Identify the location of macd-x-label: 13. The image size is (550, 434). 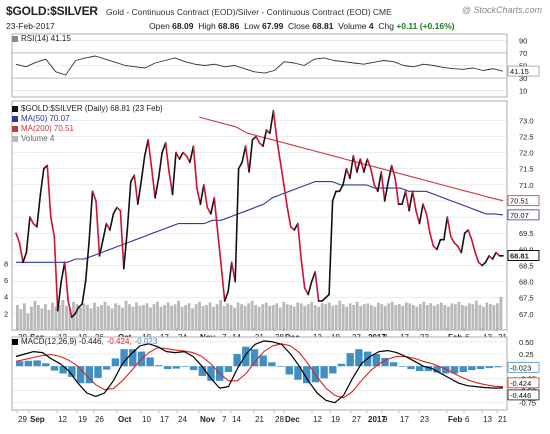
(487, 419).